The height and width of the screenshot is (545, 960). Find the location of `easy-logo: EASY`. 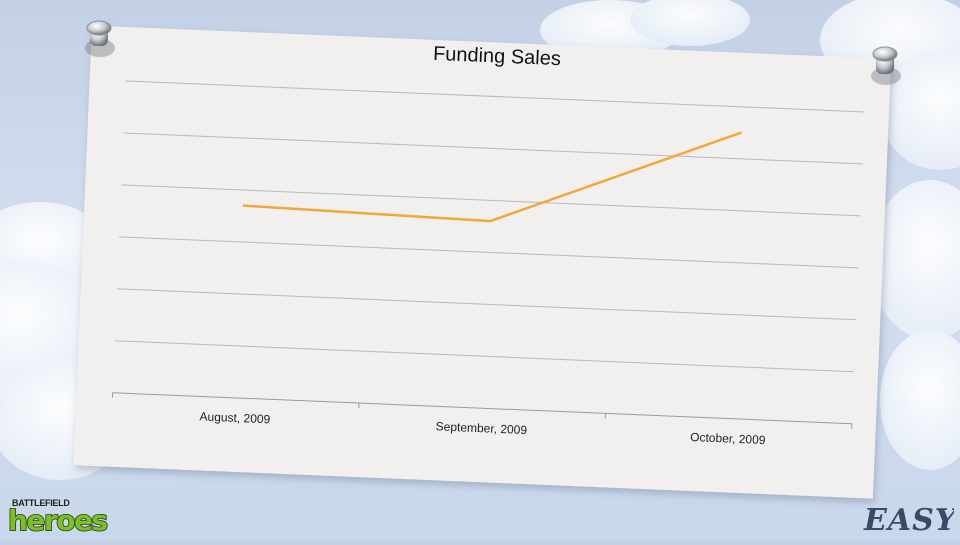

easy-logo: EASY is located at coordinates (908, 518).